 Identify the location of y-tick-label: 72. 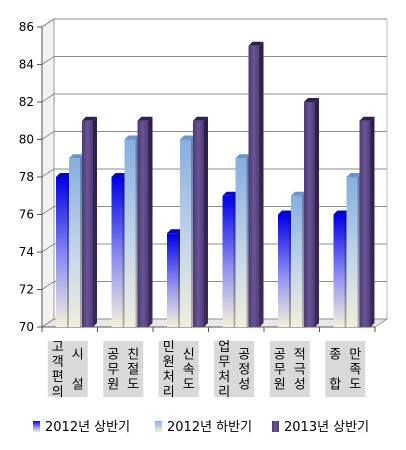
(26, 290).